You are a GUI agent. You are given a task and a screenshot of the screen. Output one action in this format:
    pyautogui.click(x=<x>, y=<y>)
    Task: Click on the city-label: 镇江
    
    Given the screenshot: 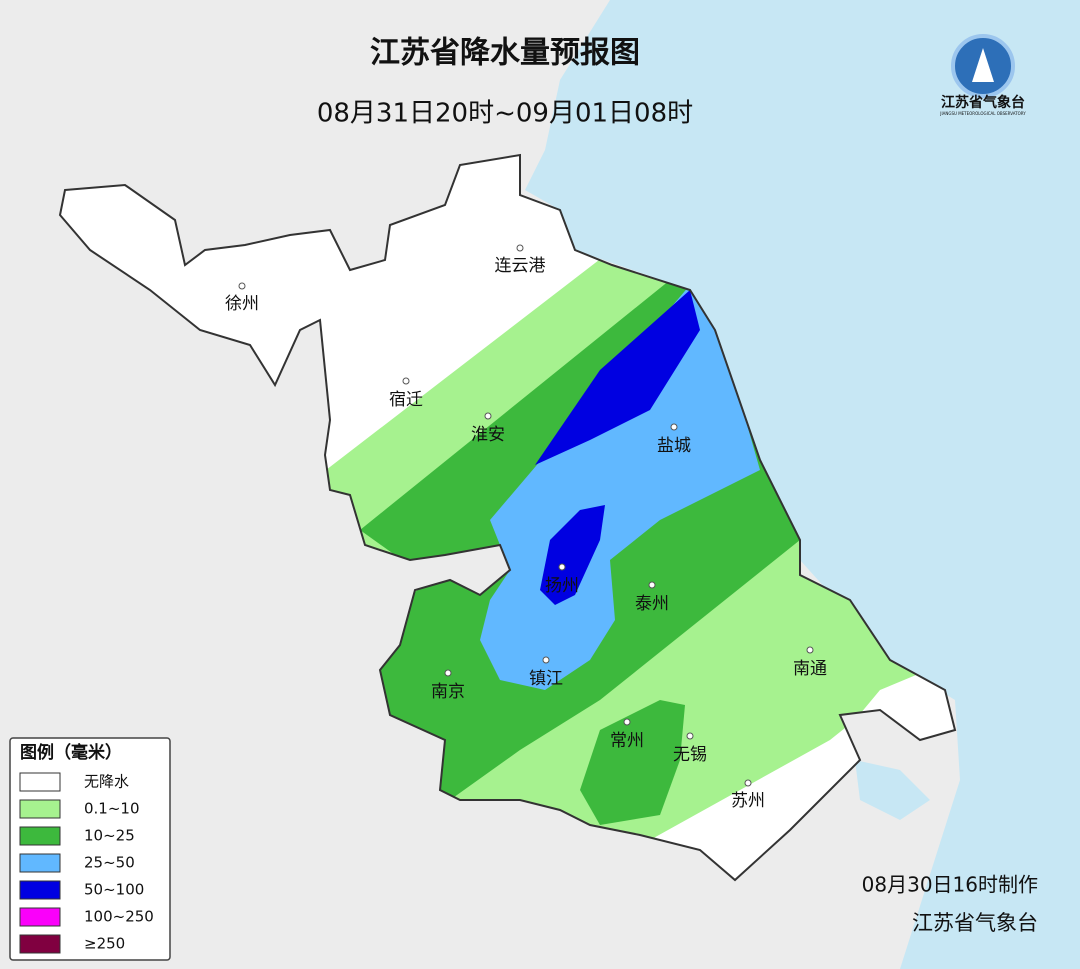 What is the action you would take?
    pyautogui.click(x=546, y=679)
    